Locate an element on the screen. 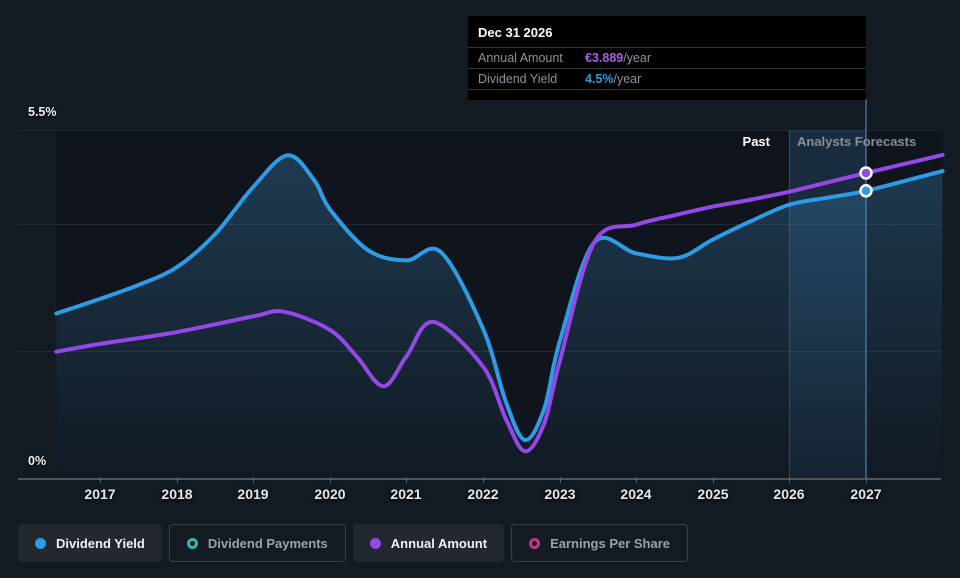  gridline-4pct is located at coordinates (479, 224).